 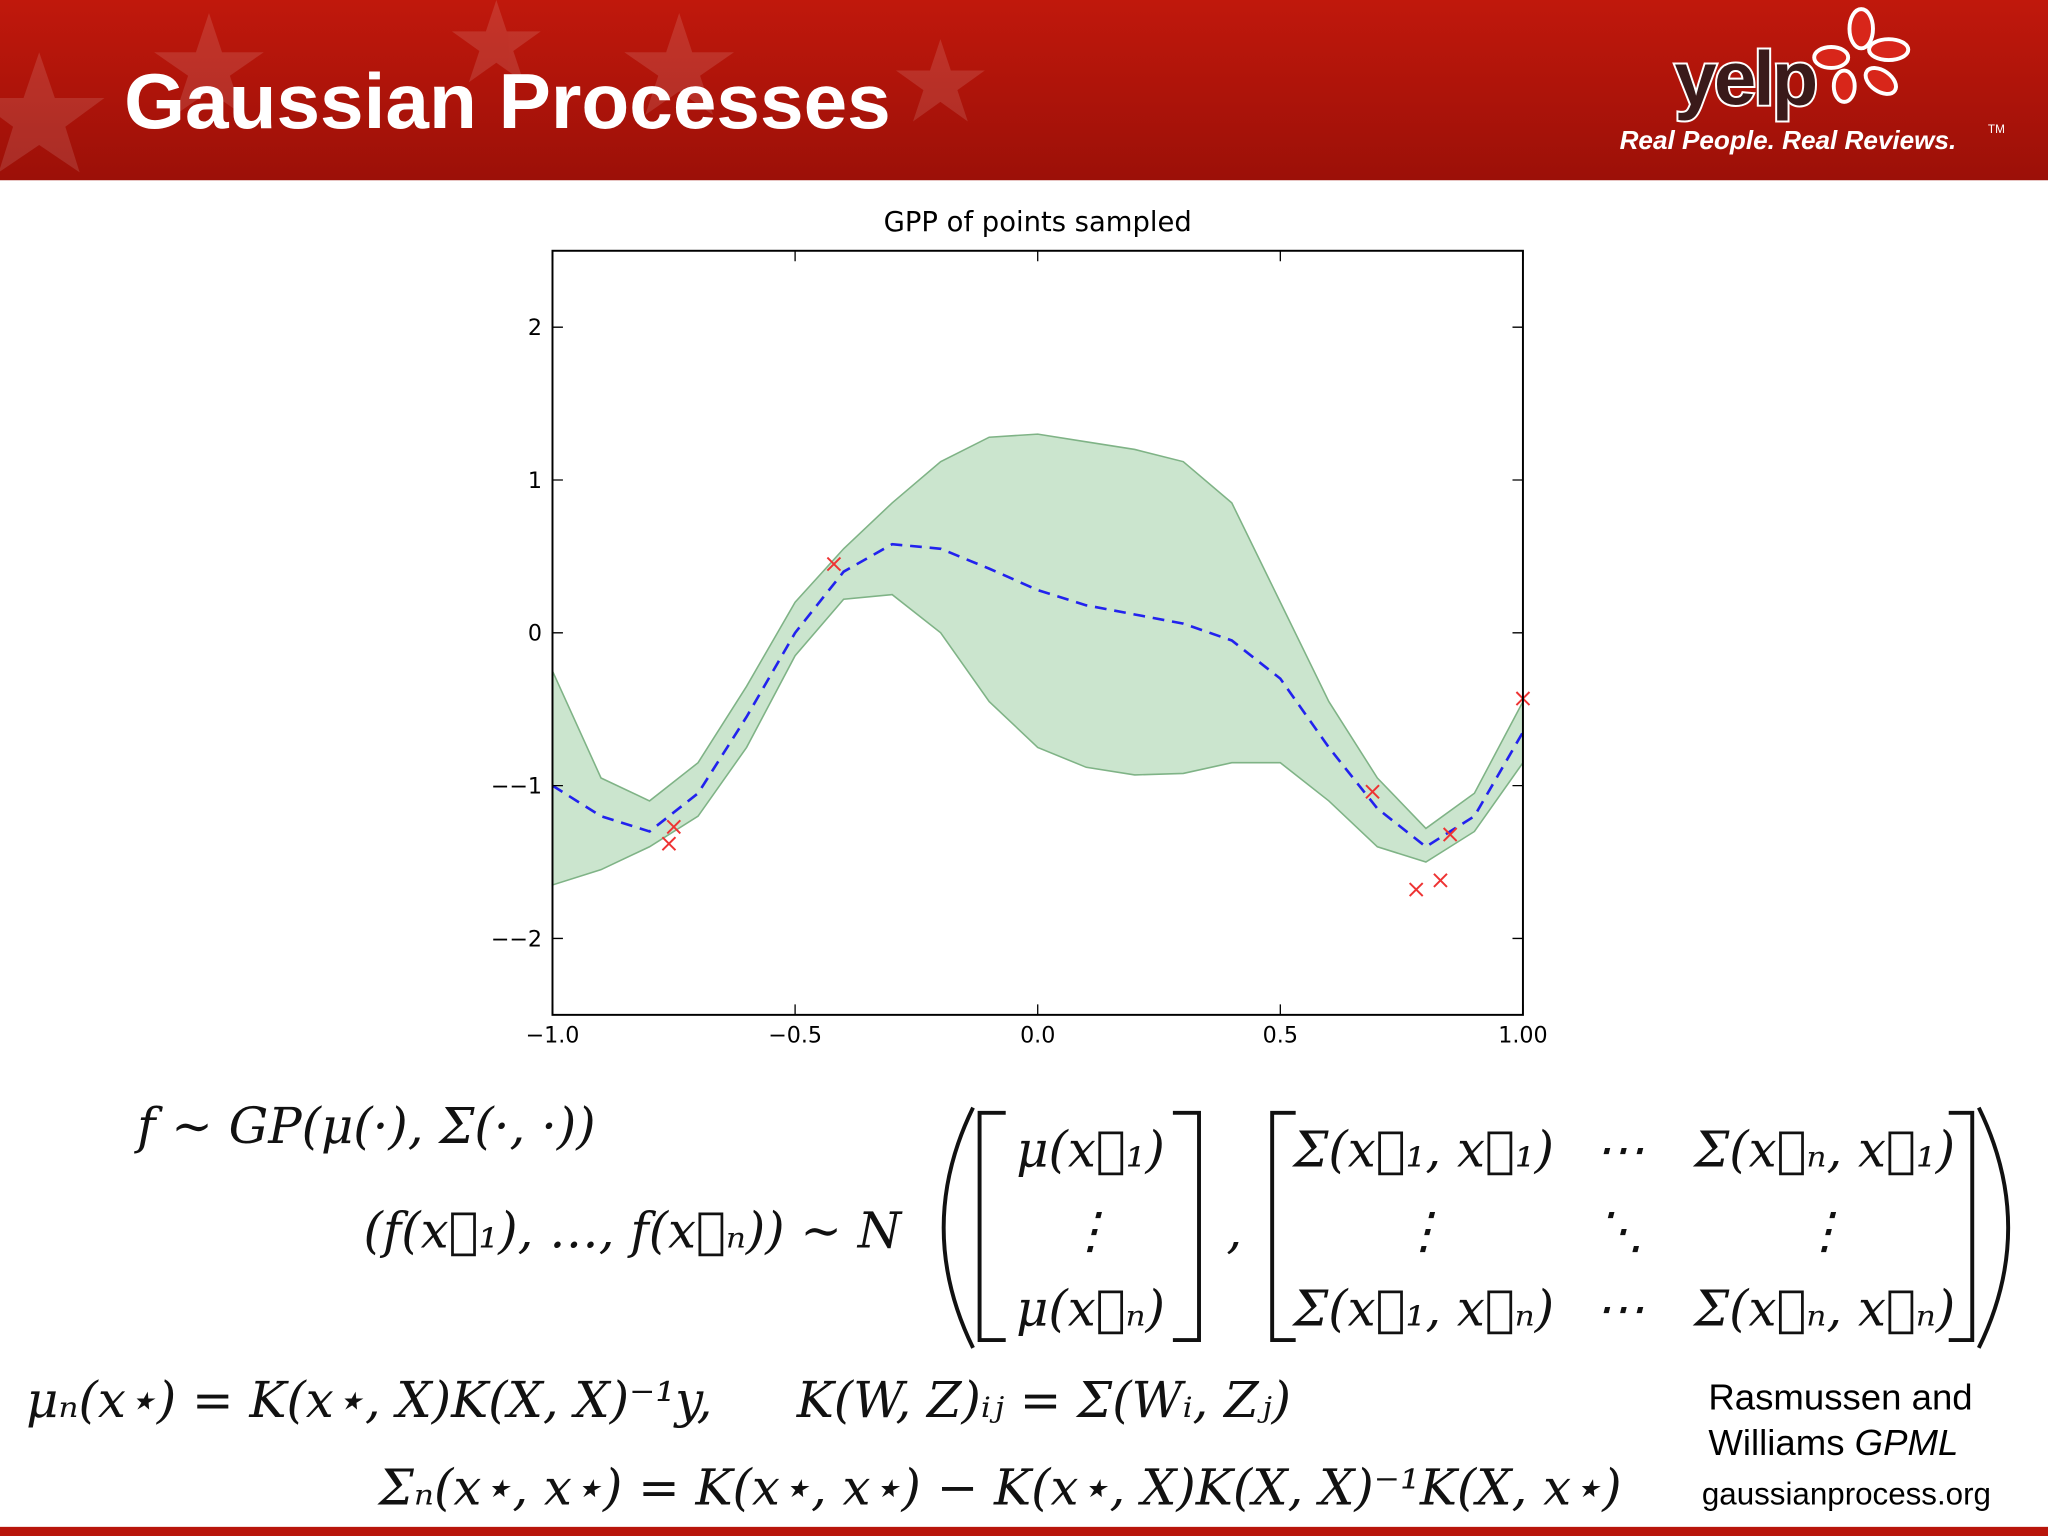 I want to click on header-bar, so click(x=1024, y=90).